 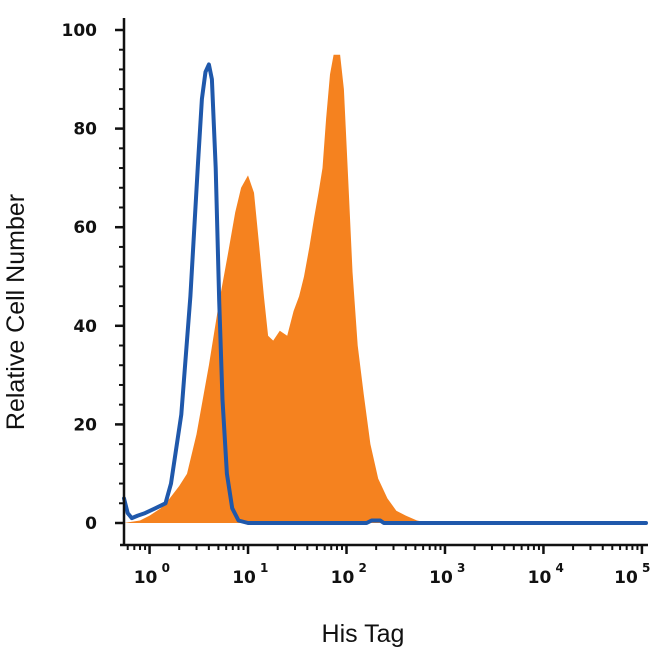 What do you see at coordinates (80, 31) in the screenshot?
I see `y-tick-label: 100` at bounding box center [80, 31].